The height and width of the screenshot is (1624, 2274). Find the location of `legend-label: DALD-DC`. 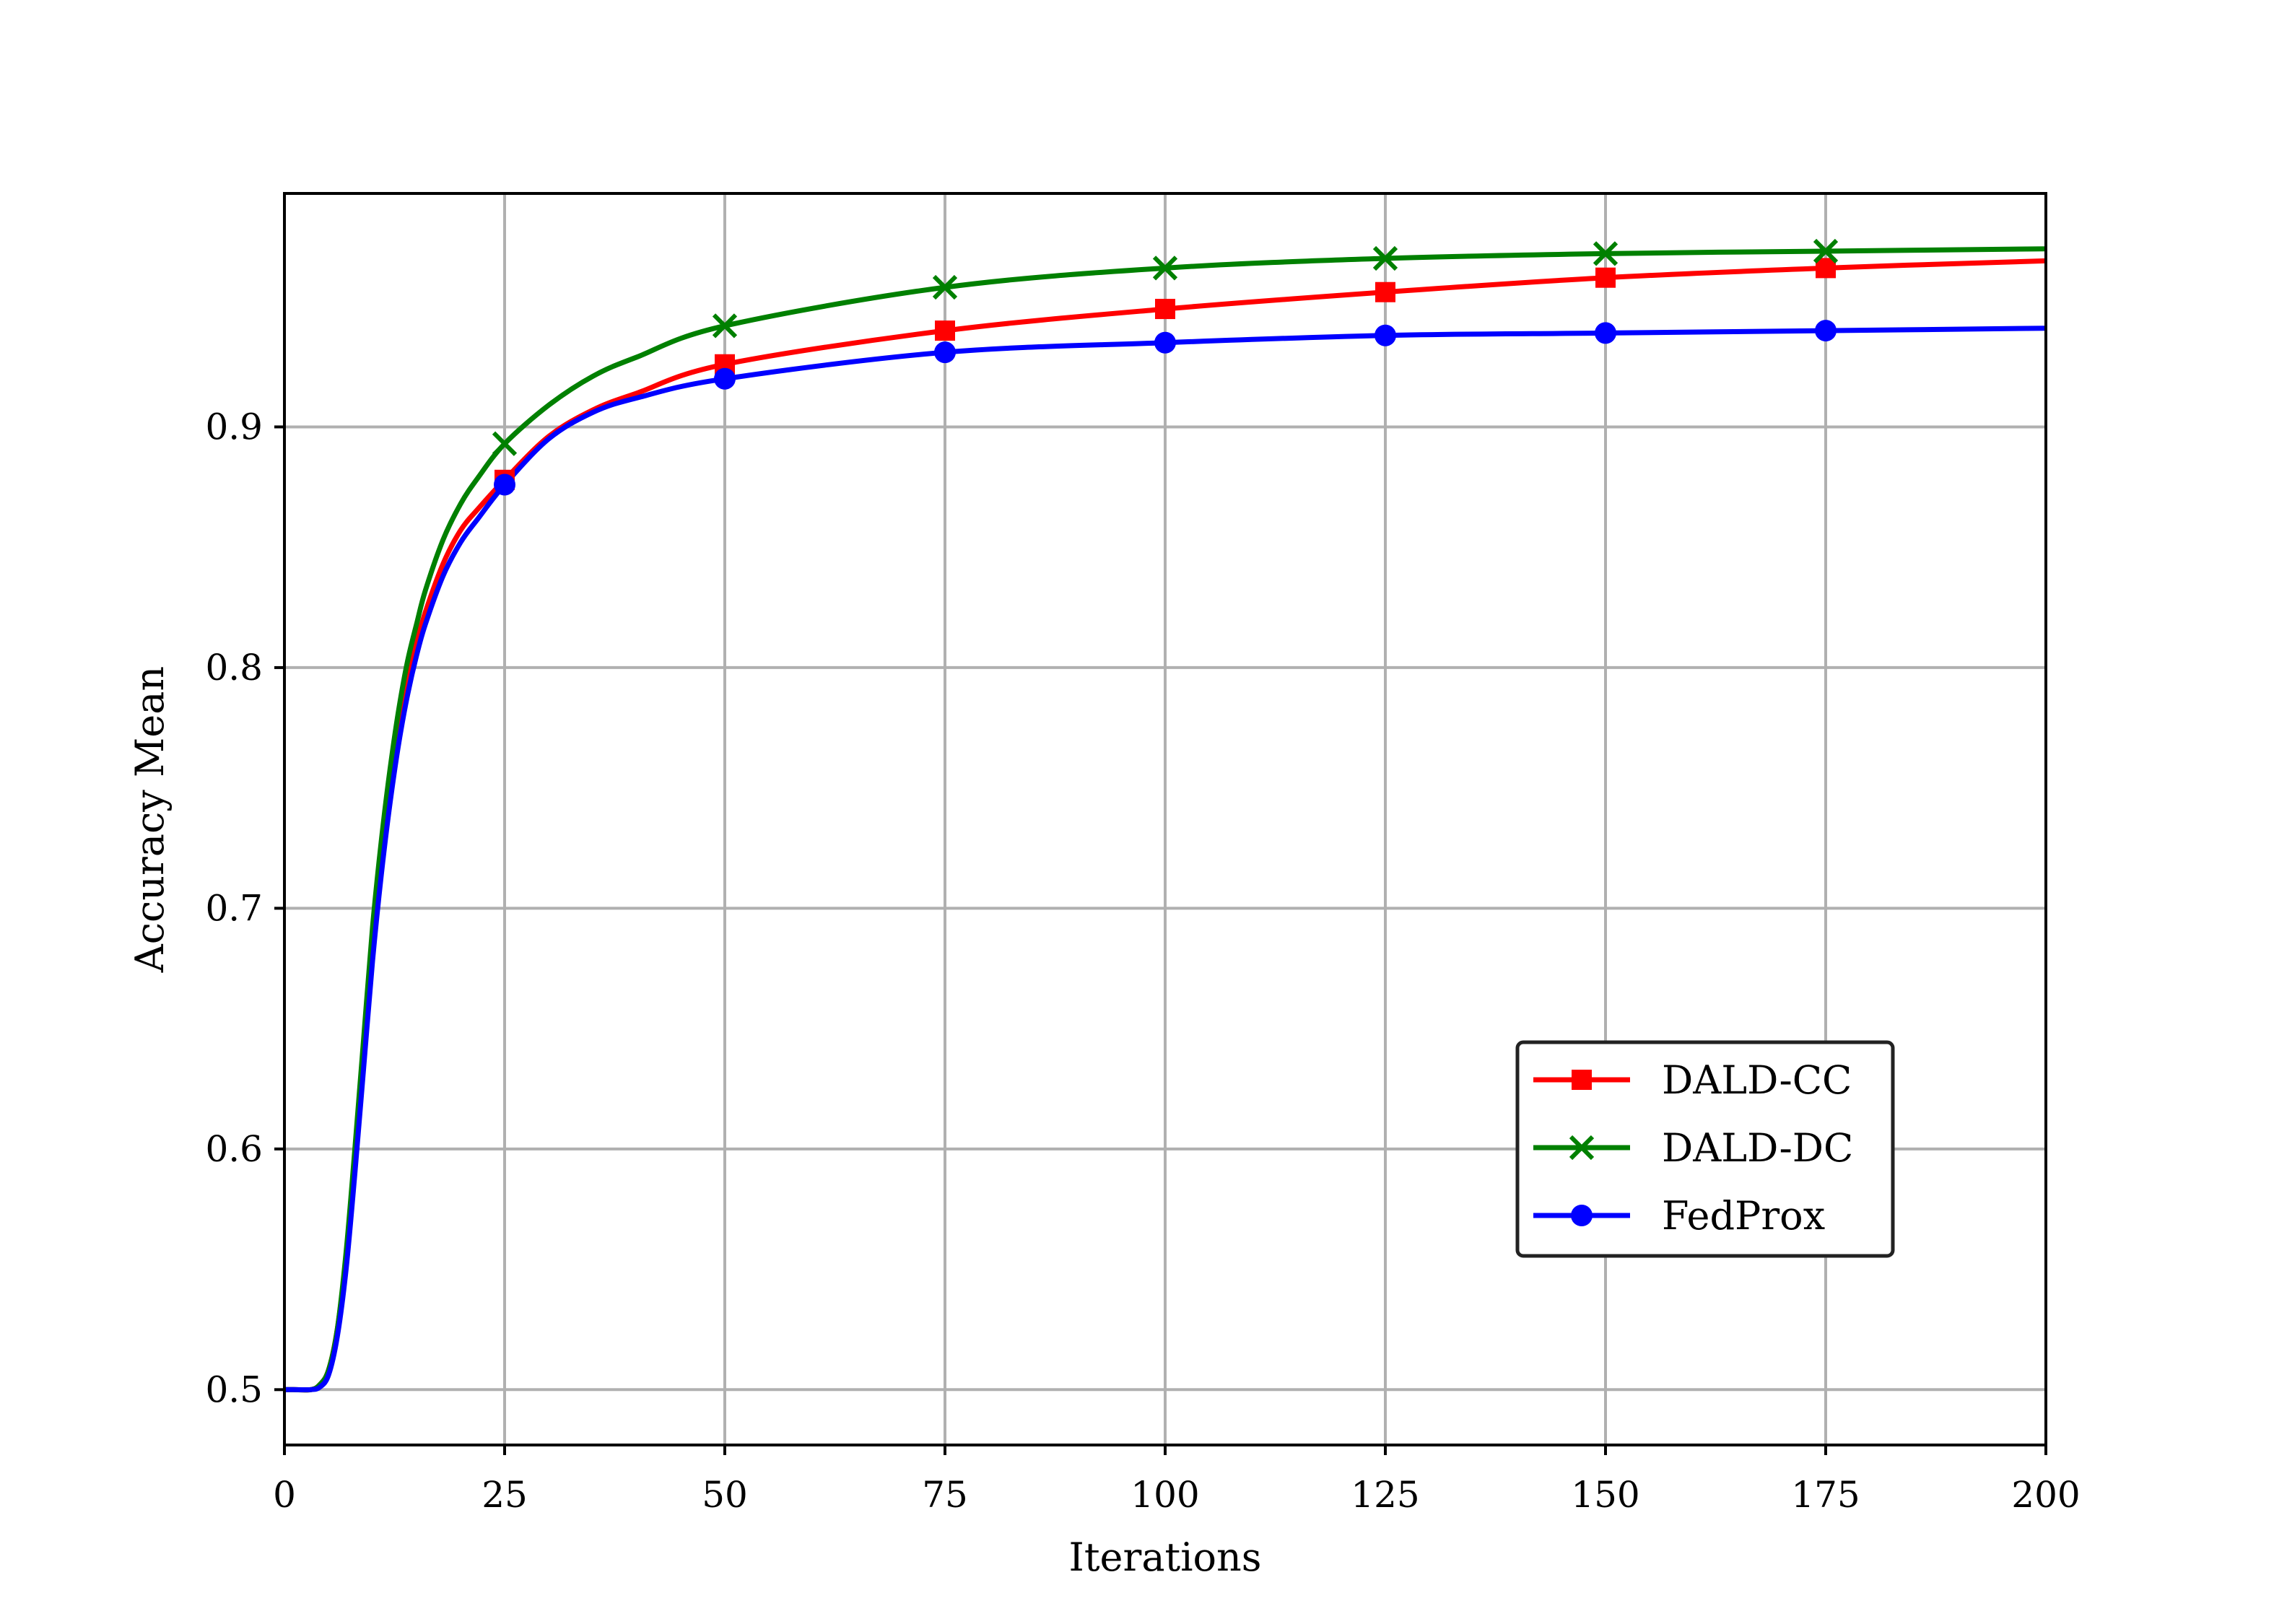

legend-label: DALD-DC is located at coordinates (1758, 1148).